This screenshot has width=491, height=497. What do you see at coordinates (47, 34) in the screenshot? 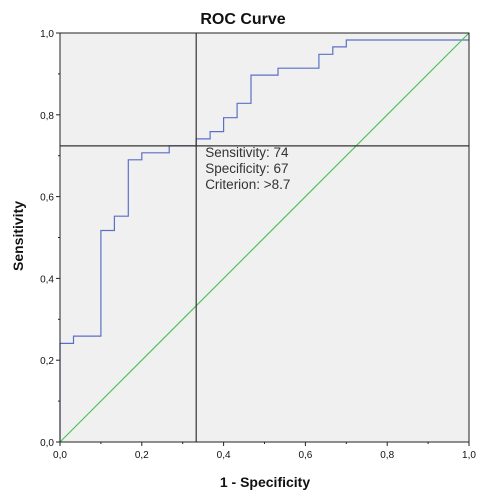
I see `y-tick-label: 1,0` at bounding box center [47, 34].